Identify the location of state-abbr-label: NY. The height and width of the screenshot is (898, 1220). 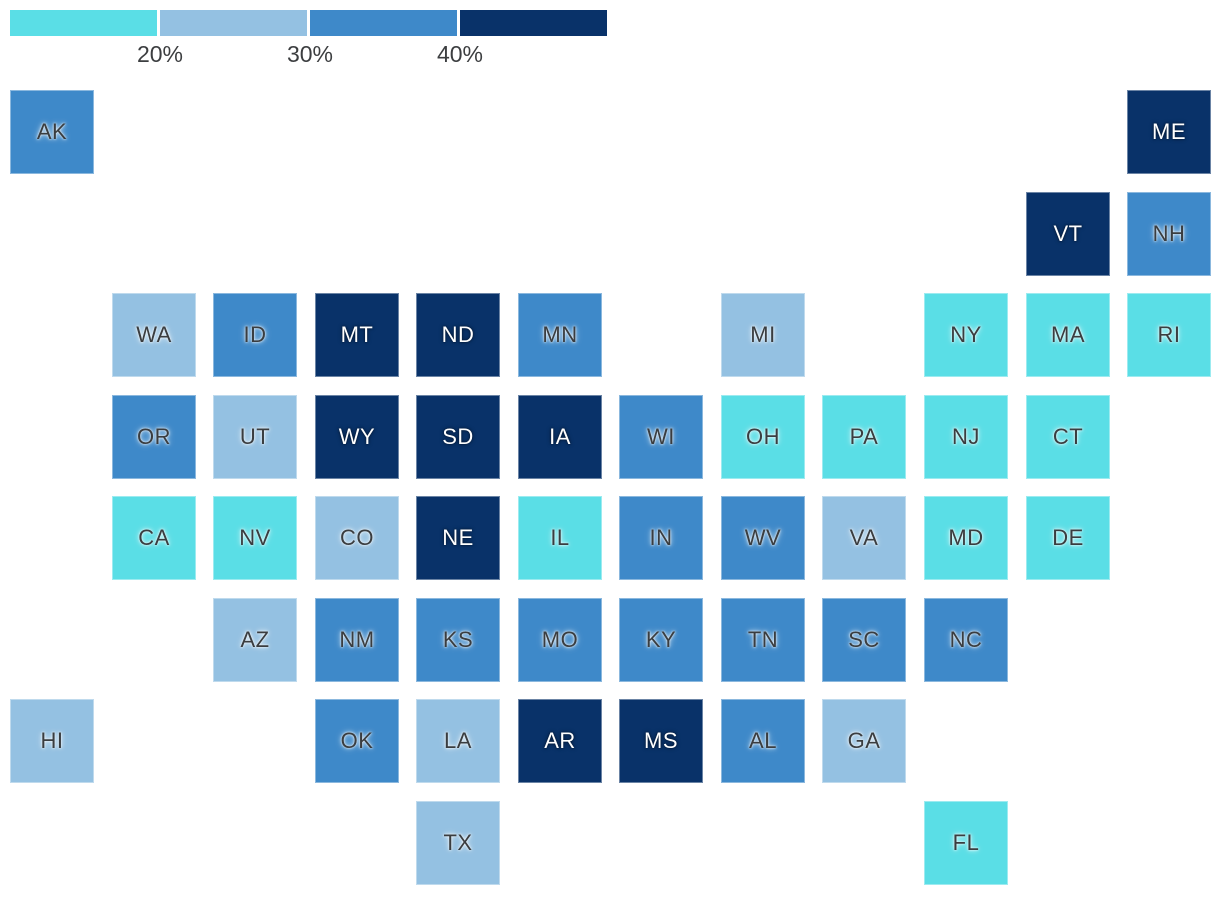
(966, 334).